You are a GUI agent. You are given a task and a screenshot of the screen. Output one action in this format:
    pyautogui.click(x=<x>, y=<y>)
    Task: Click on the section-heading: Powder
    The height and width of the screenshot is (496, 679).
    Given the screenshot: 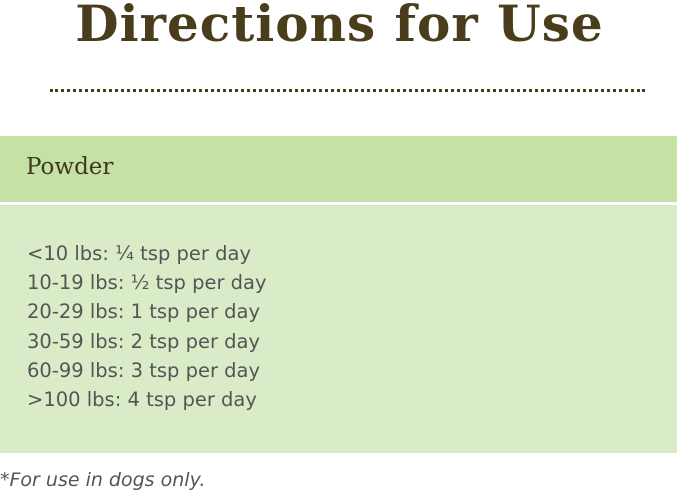 What is the action you would take?
    pyautogui.click(x=70, y=167)
    